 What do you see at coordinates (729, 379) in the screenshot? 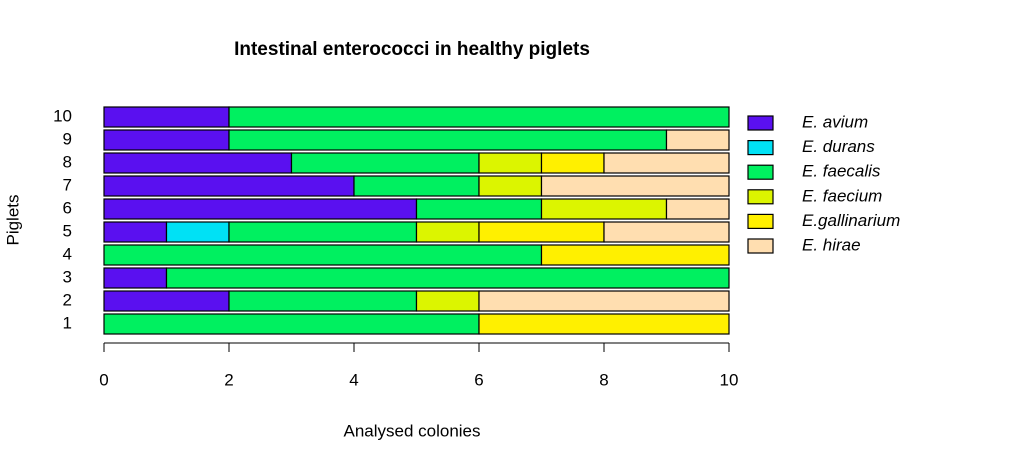
I see `x-tick-label: 10` at bounding box center [729, 379].